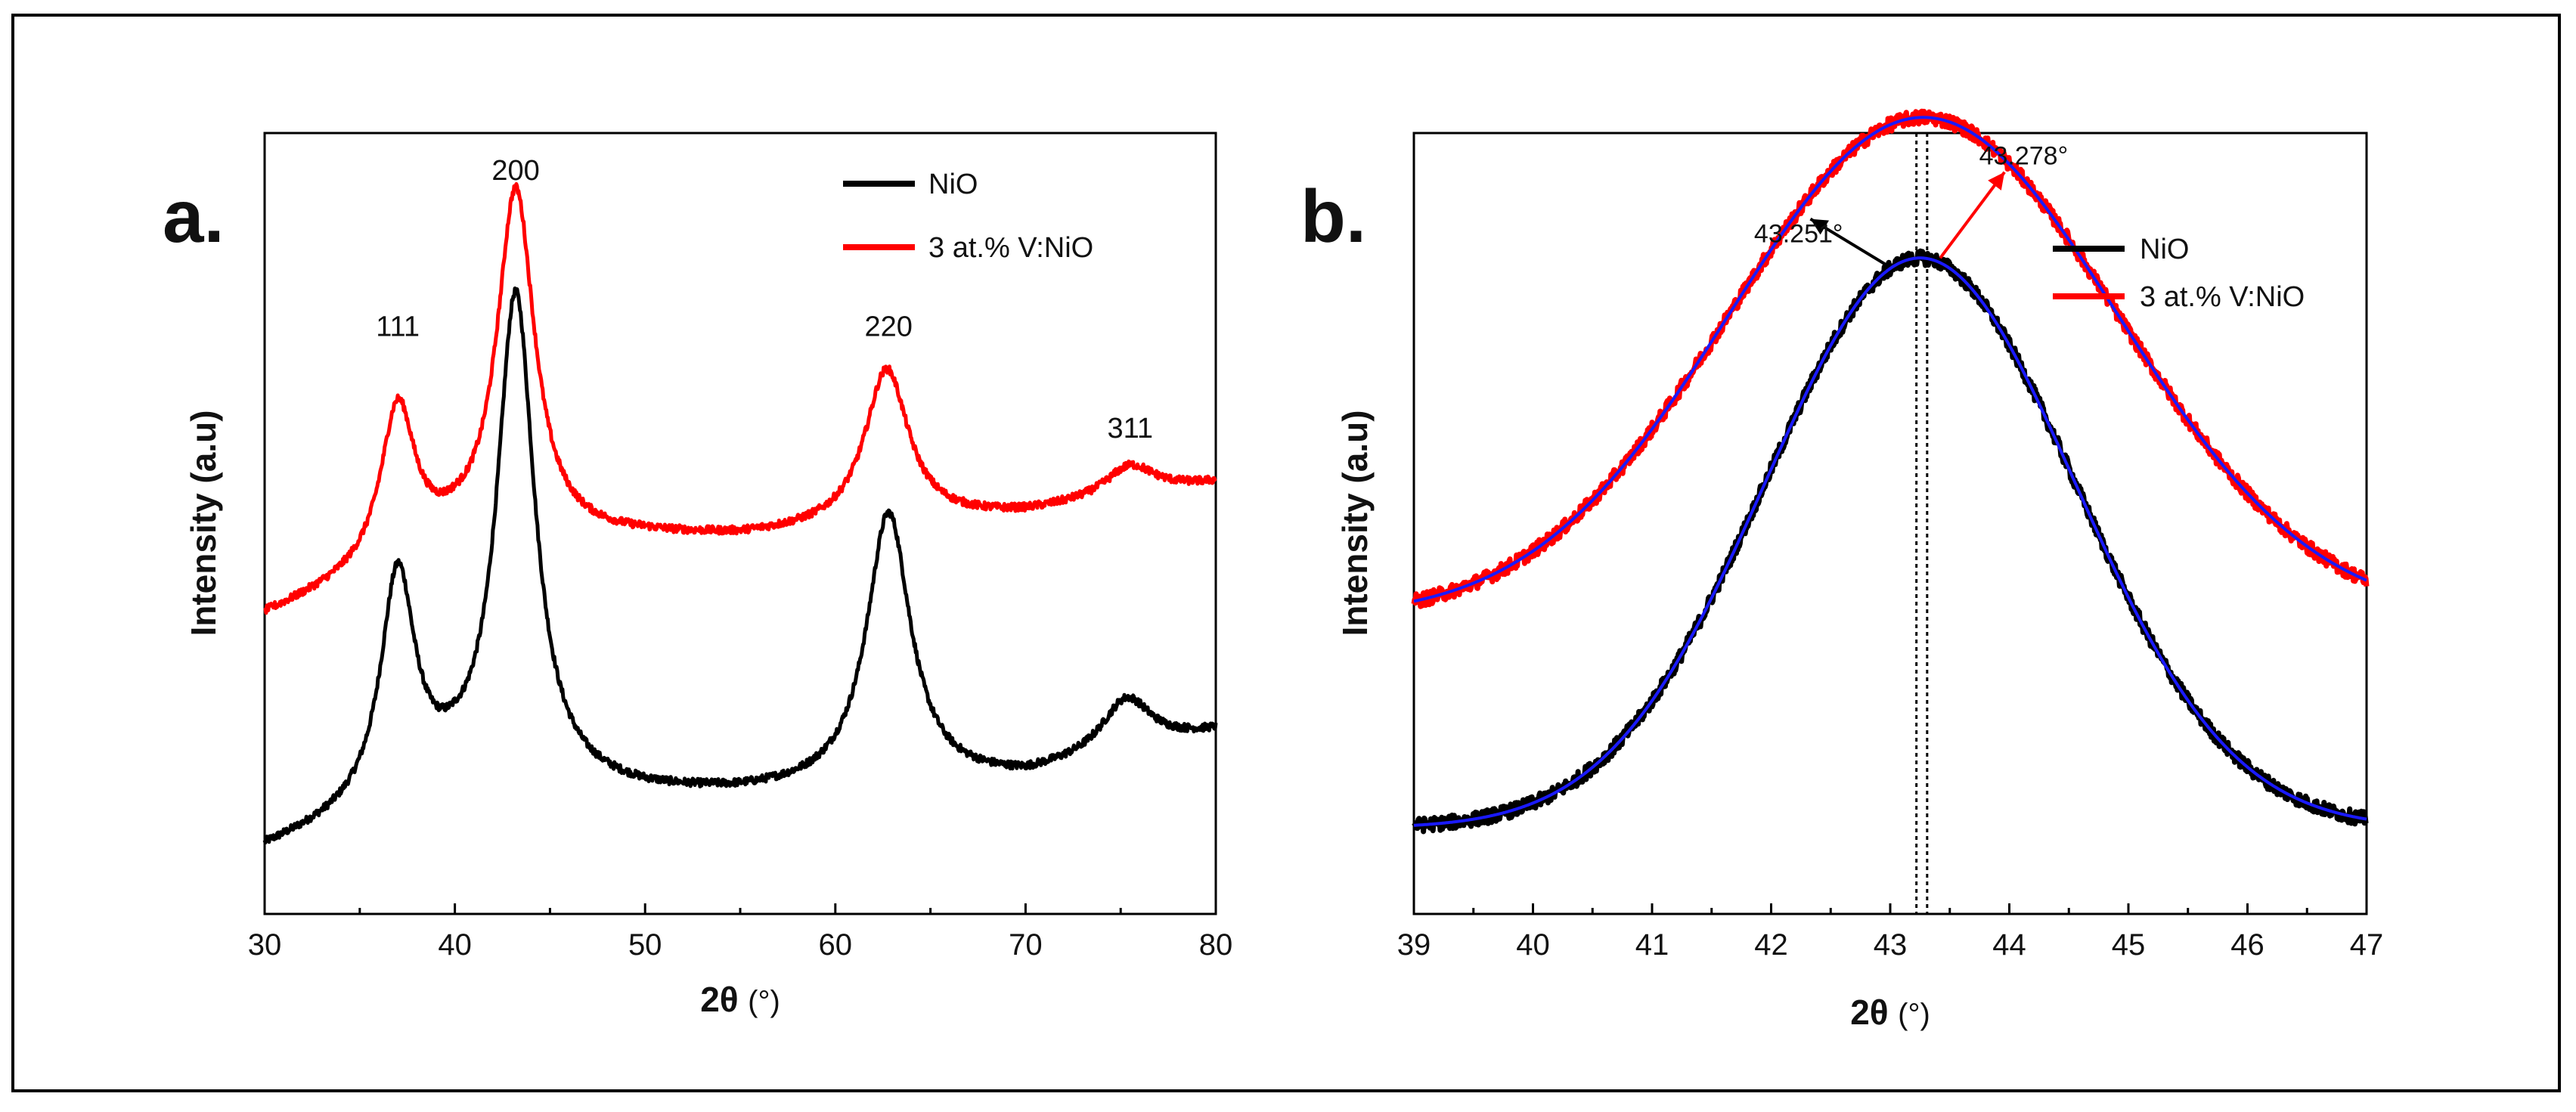  I want to click on panel-a-legend: NiO 3 at.% V:NiO, so click(968, 216).